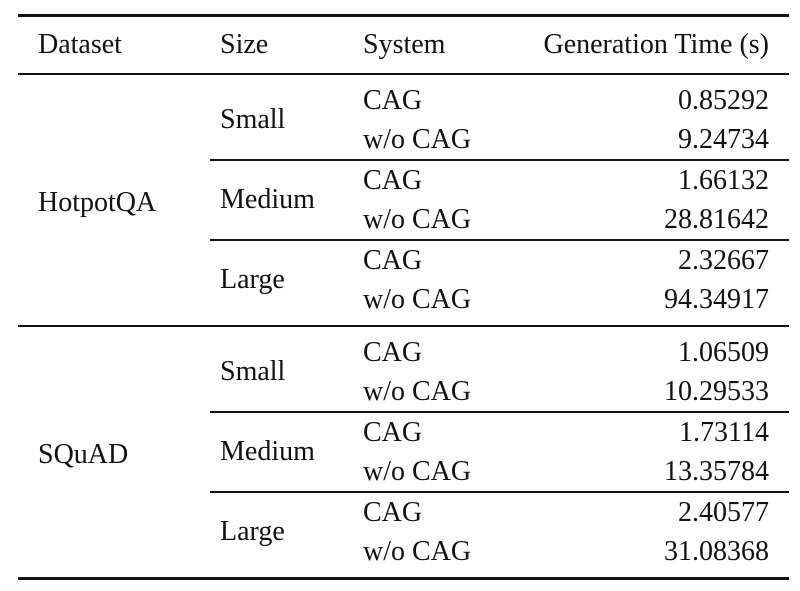 This screenshot has width=800, height=591. Describe the element at coordinates (716, 219) in the screenshot. I see `time-cell: 28.81642` at that location.